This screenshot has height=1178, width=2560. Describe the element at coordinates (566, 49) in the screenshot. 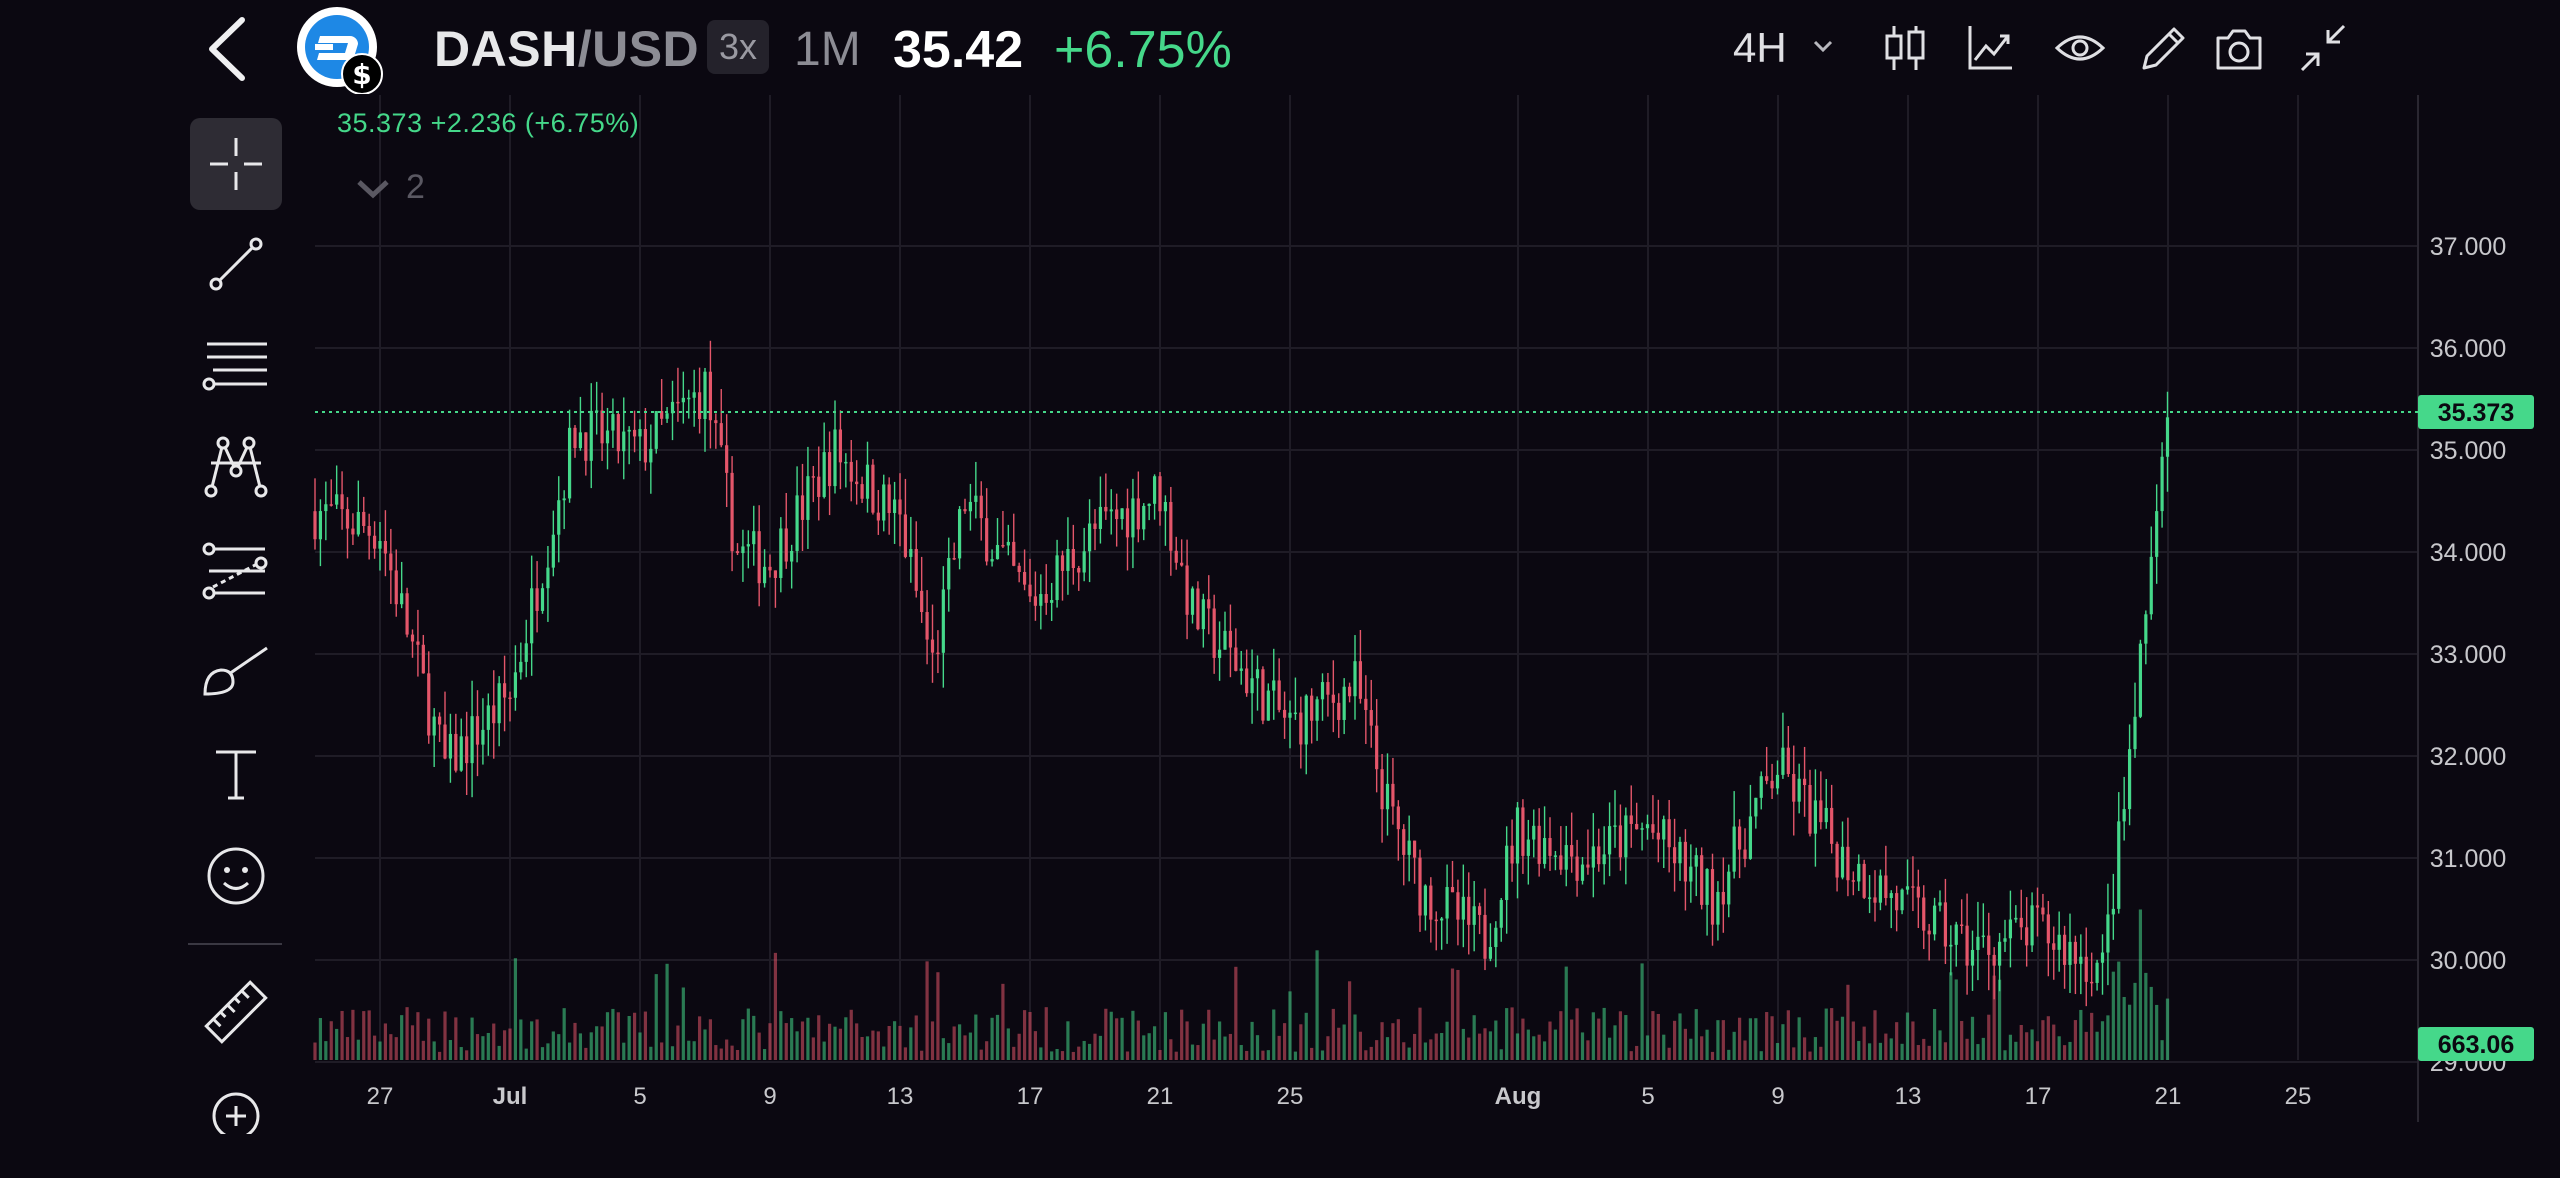

I see `pair-symbol: DASH/USD` at that location.